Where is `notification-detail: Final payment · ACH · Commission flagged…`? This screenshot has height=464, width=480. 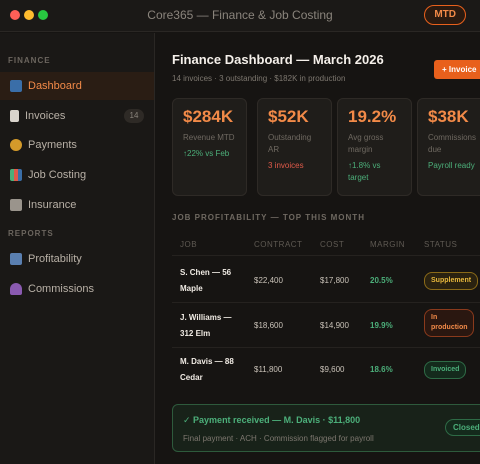 notification-detail: Final payment · ACH · Commission flagged… is located at coordinates (278, 438).